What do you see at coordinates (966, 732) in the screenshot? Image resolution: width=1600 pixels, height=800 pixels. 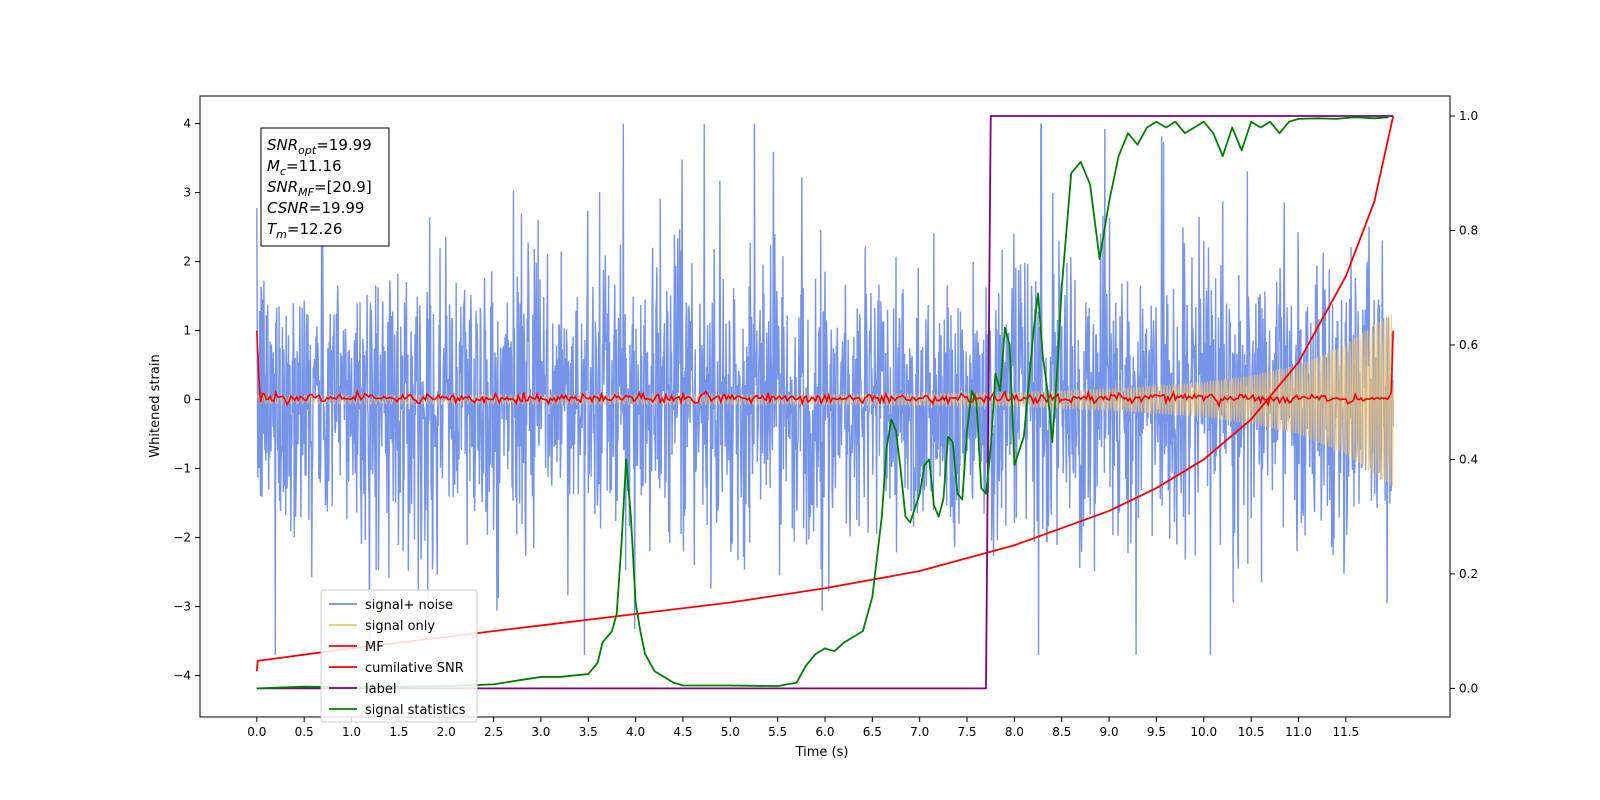 I see `x-tick-label: 7.5` at bounding box center [966, 732].